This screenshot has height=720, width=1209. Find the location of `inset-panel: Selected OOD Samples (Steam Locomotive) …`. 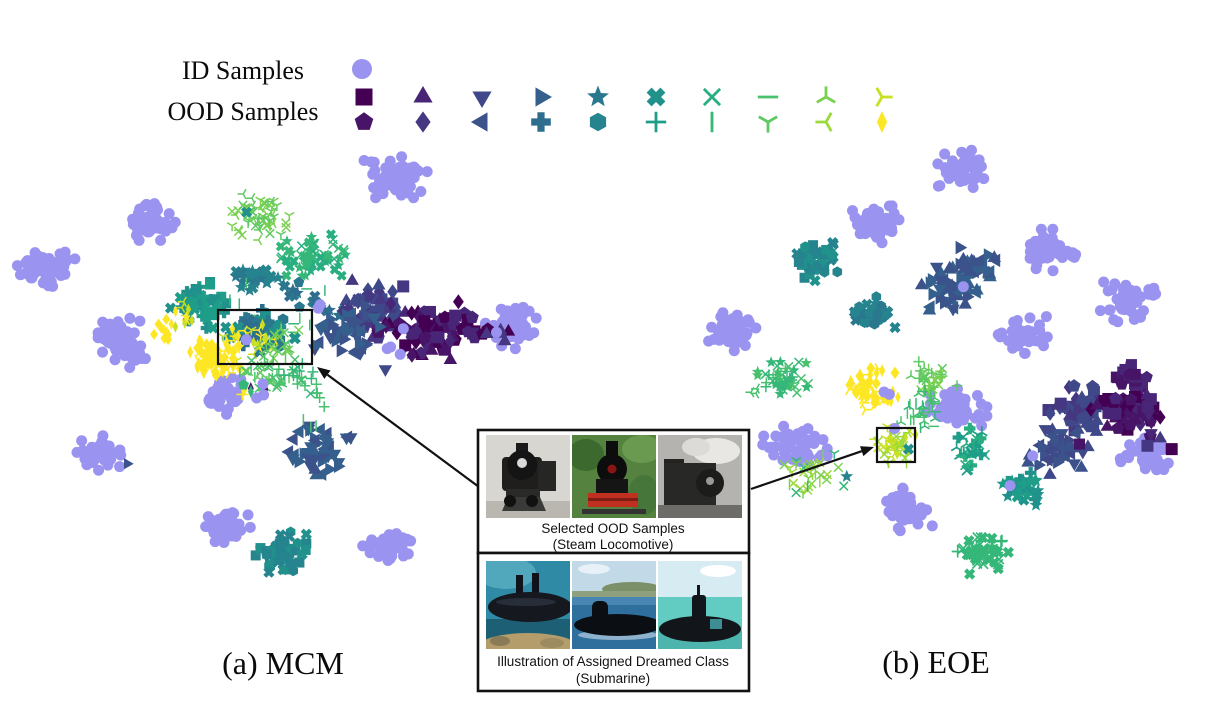

inset-panel: Selected OOD Samples (Steam Locomotive) … is located at coordinates (613, 560).